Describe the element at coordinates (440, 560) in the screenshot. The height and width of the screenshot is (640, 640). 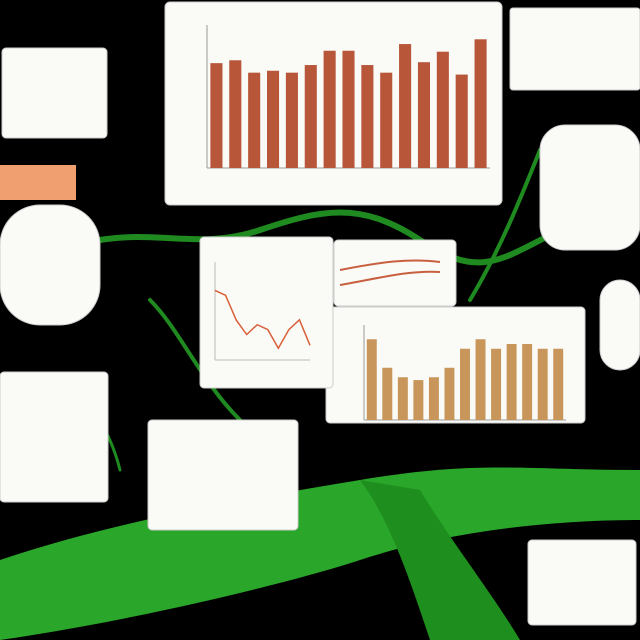
I see `green-branch` at that location.